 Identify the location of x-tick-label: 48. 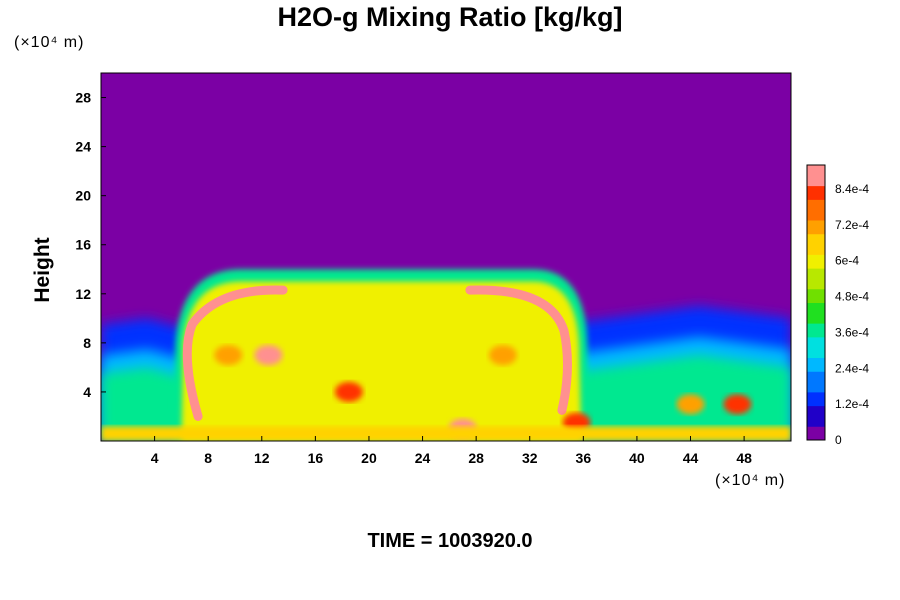
(744, 458).